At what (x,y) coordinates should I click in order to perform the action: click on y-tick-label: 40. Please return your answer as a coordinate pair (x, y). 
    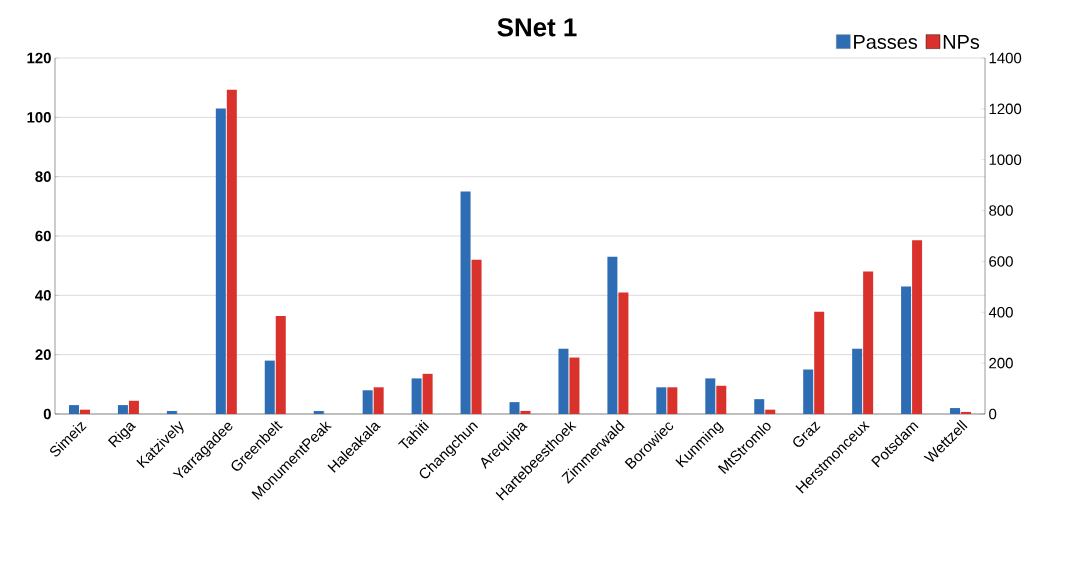
    Looking at the image, I should click on (43, 295).